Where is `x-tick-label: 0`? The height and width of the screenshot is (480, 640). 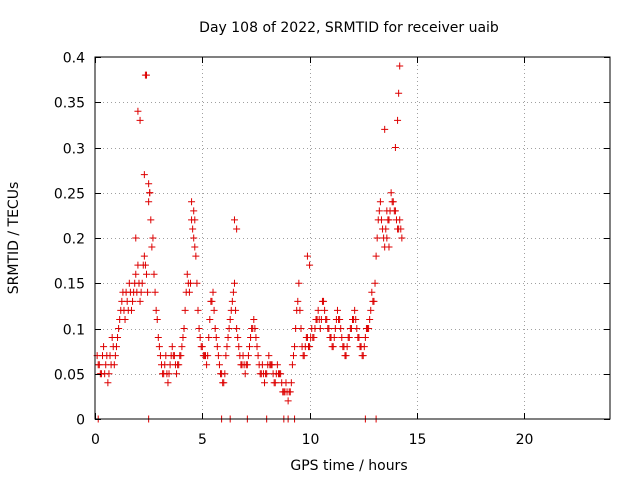 x-tick-label: 0 is located at coordinates (95, 440).